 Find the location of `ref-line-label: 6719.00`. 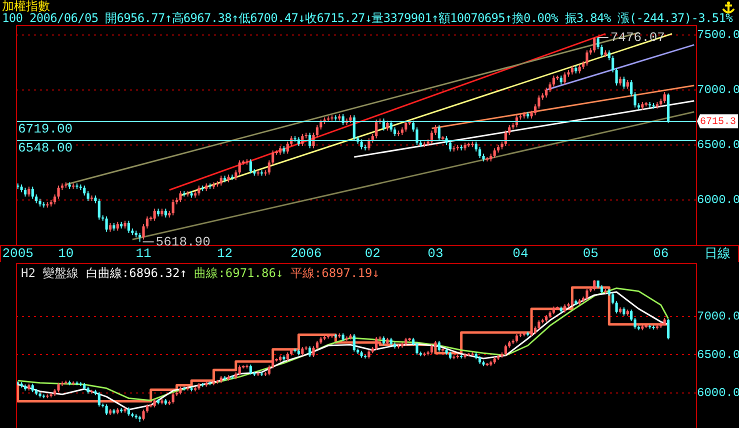

ref-line-label: 6719.00 is located at coordinates (45, 129).